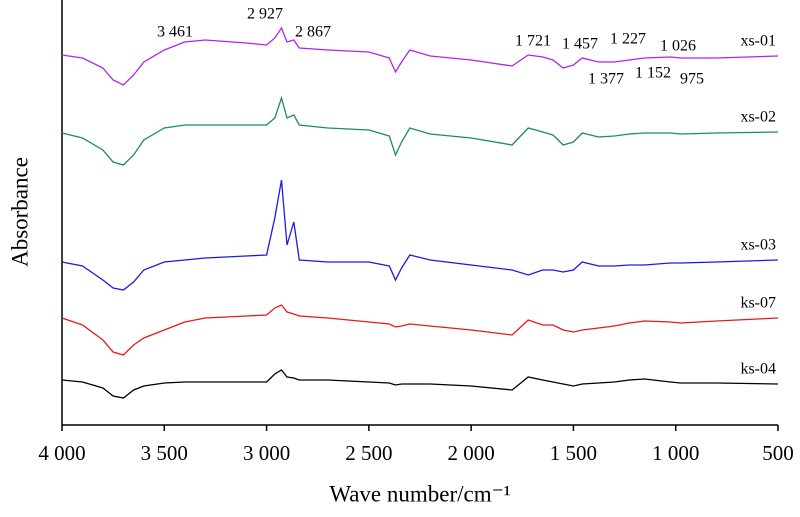  Describe the element at coordinates (758, 369) in the screenshot. I see `series-label: ks-04` at that location.